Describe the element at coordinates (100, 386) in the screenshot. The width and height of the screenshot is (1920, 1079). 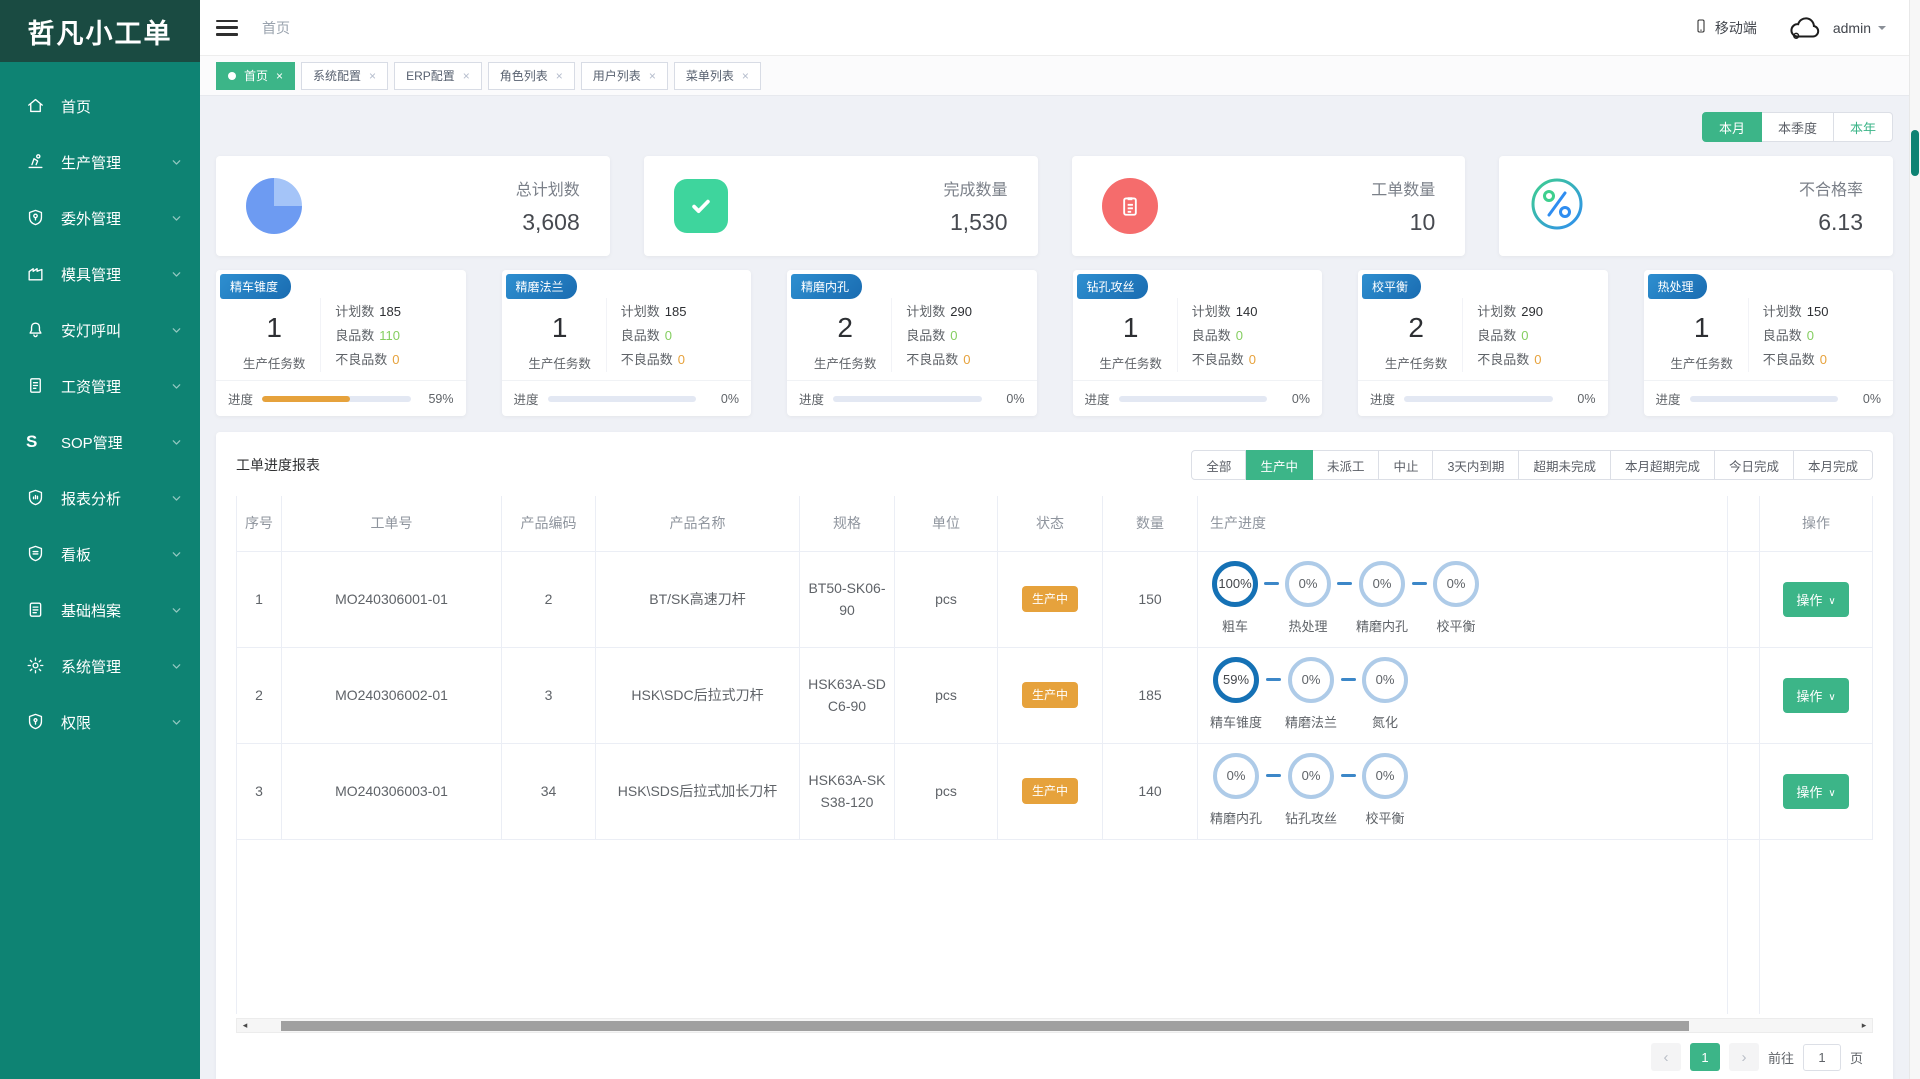
I see `sidebar-item-salary: 工资管理` at that location.